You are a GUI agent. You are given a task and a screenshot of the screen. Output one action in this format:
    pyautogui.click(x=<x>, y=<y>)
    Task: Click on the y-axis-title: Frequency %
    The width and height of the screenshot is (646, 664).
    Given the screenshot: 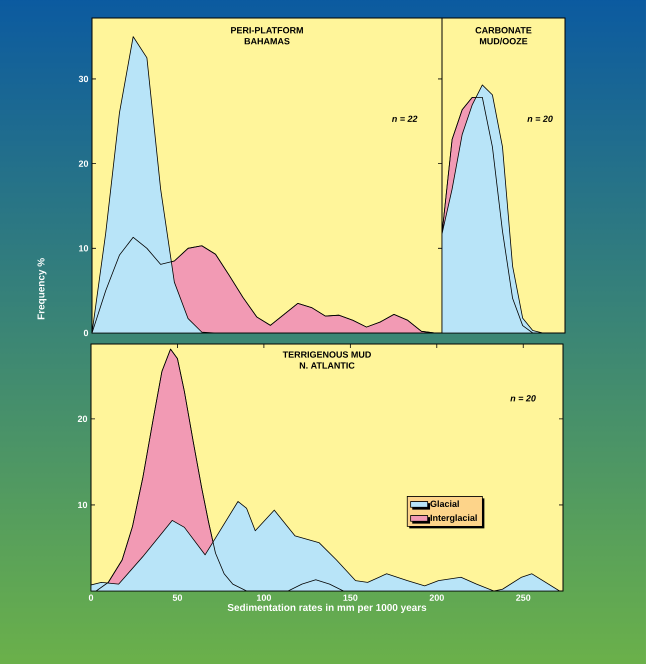 What is the action you would take?
    pyautogui.click(x=41, y=289)
    